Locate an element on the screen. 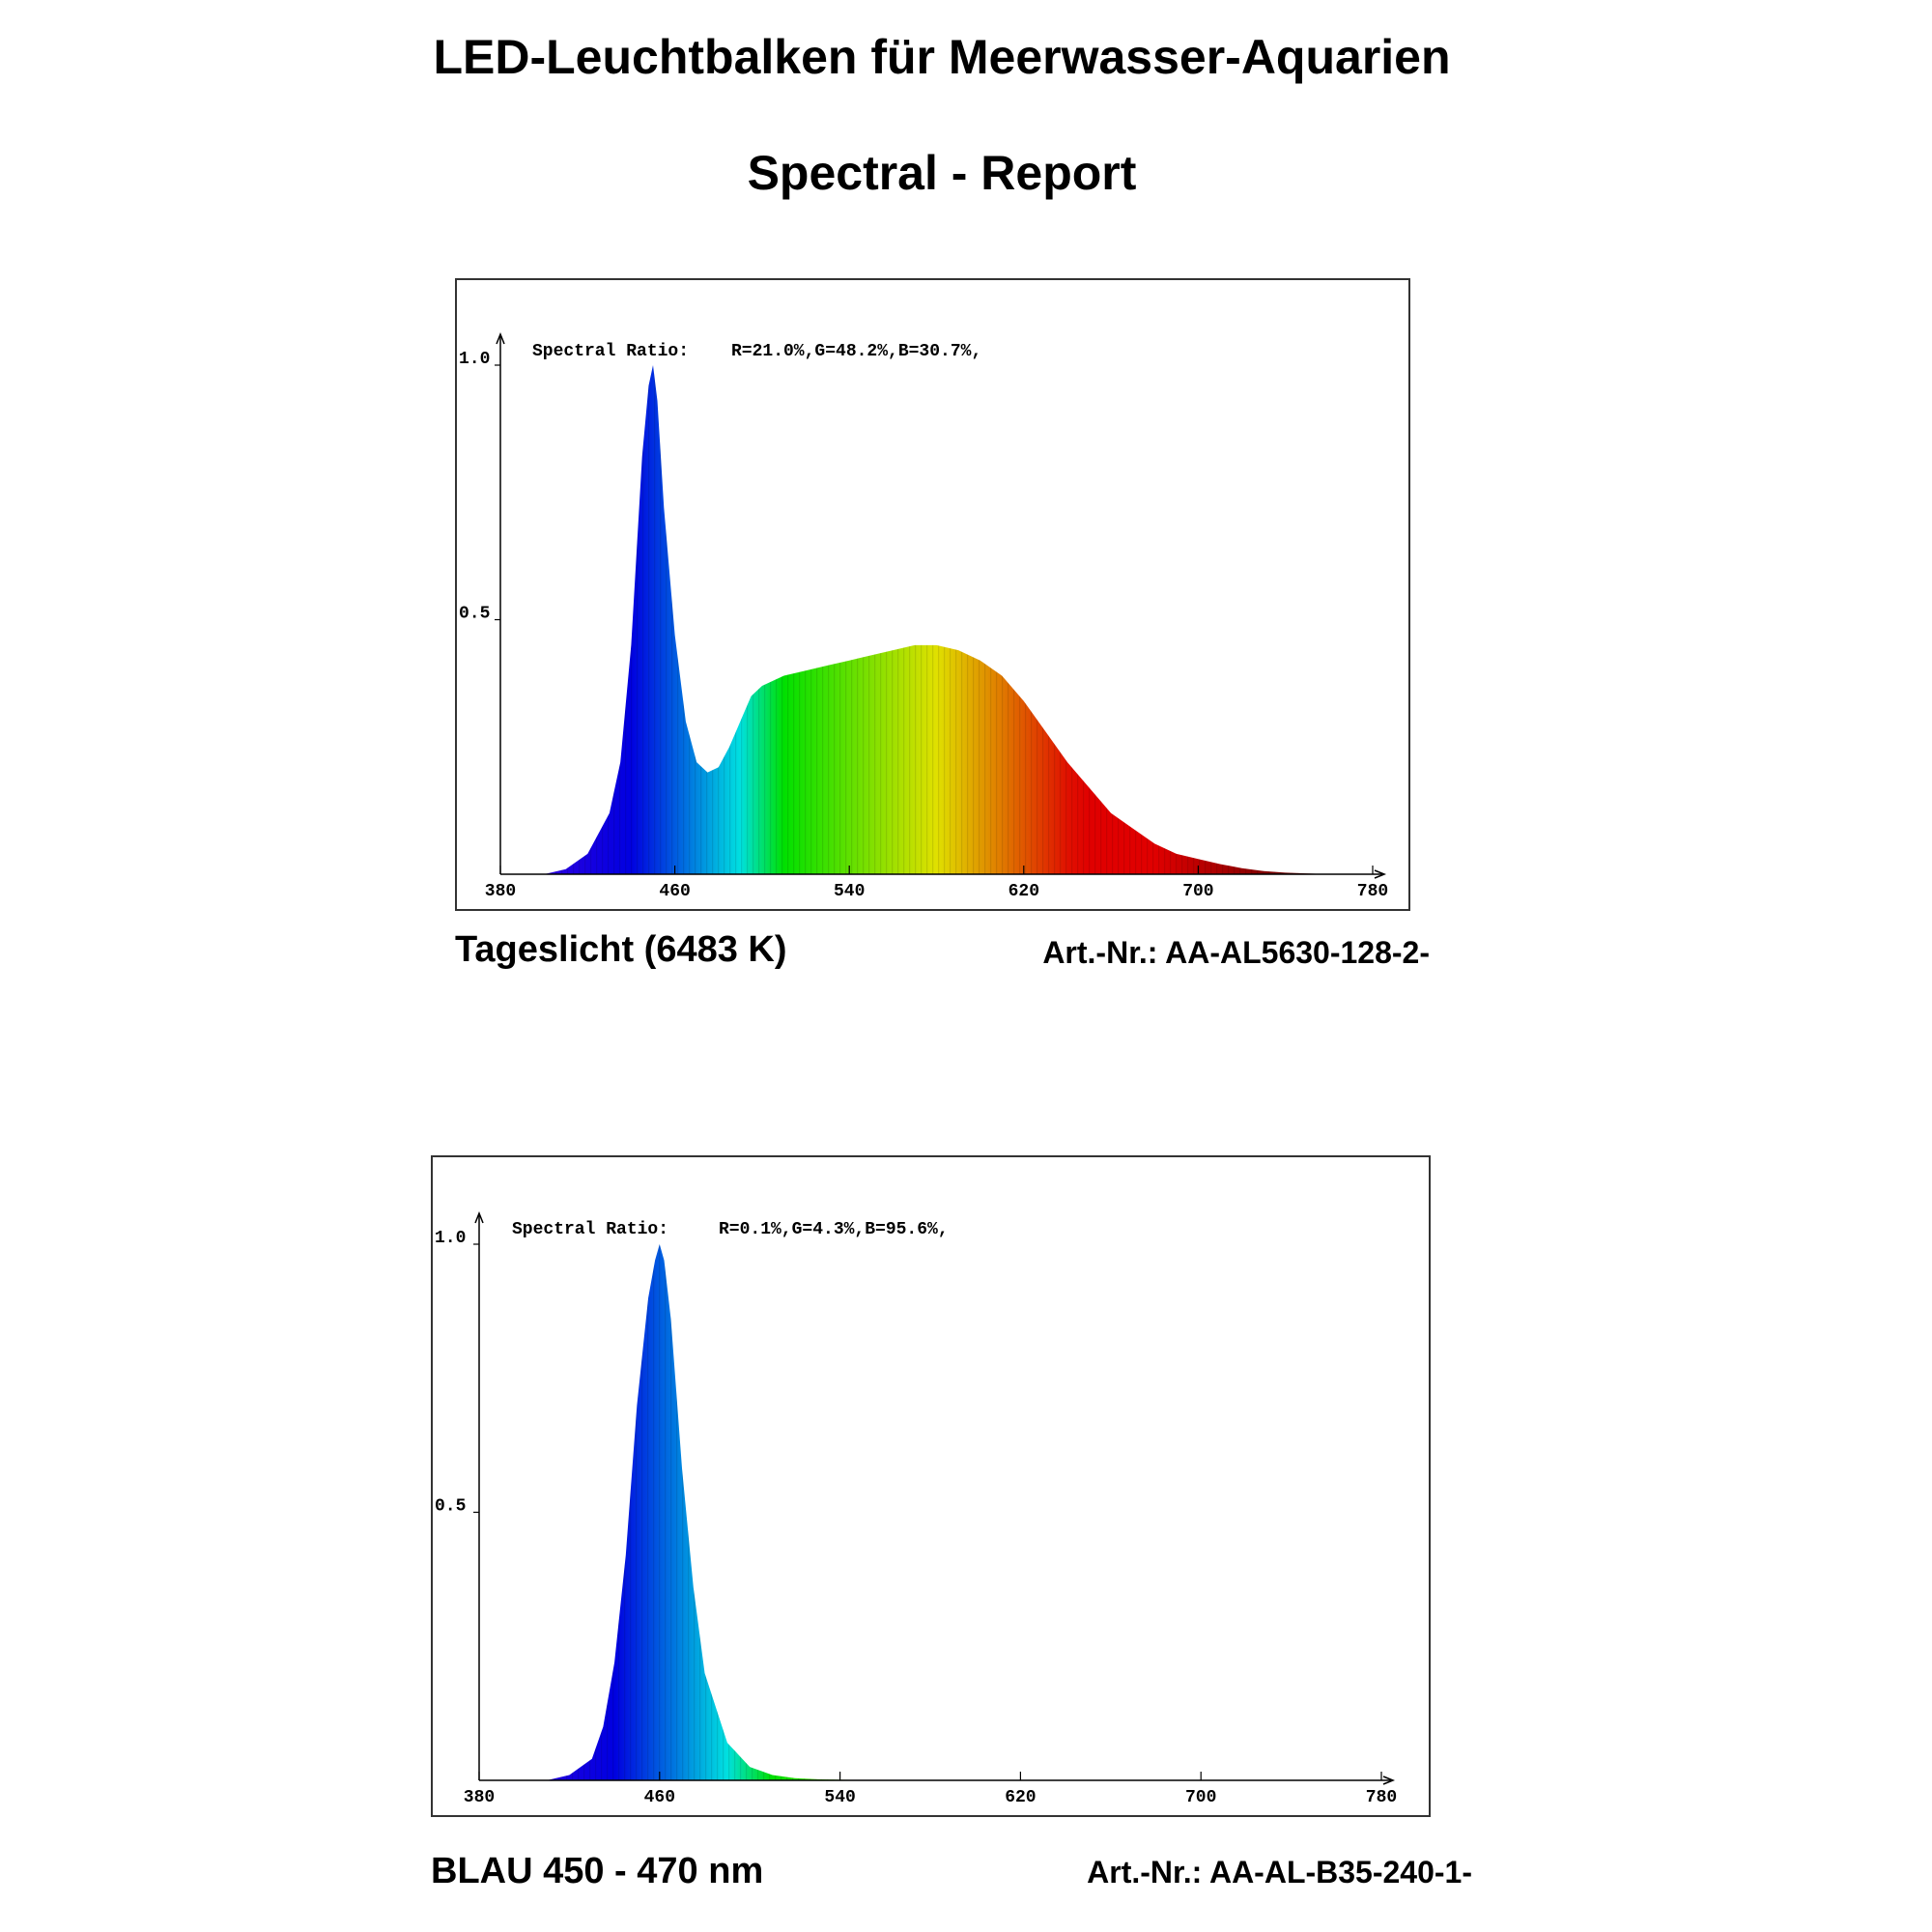 Image resolution: width=1932 pixels, height=1932 pixels. spectral-ratio-values: R=21.0%,G=48.2%,B=30.7%, is located at coordinates (856, 351).